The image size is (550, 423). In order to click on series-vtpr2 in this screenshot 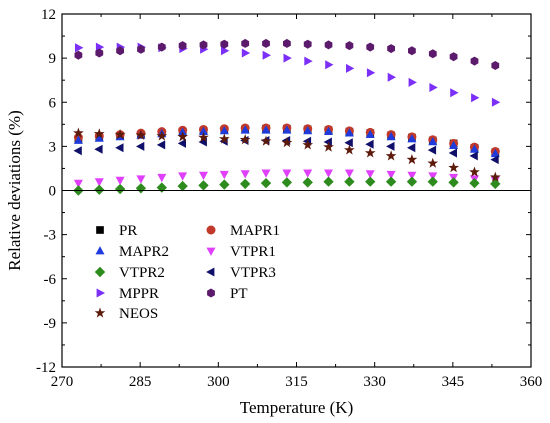, I will do `click(287, 186)`.